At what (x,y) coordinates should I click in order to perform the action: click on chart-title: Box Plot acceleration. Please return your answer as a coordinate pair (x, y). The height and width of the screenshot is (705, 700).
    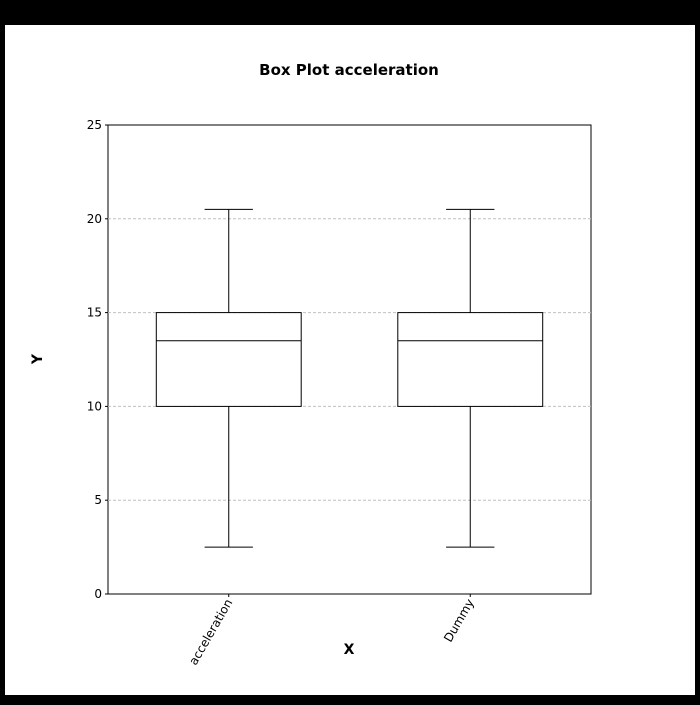
    Looking at the image, I should click on (349, 70).